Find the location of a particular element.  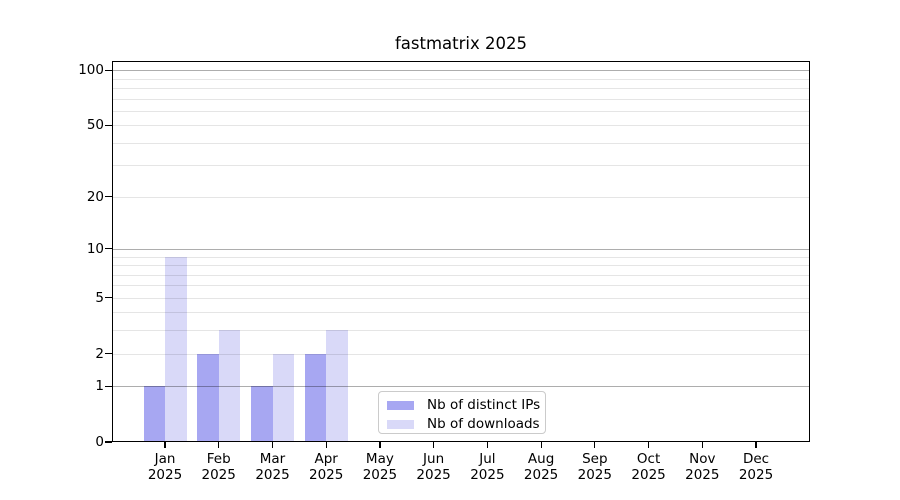

x-tick-mark-jul is located at coordinates (487, 445).